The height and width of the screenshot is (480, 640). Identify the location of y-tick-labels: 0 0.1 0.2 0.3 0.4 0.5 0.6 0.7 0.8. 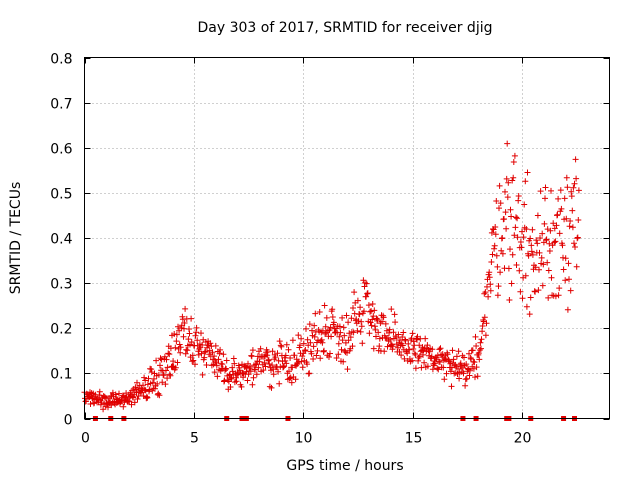
(61, 240).